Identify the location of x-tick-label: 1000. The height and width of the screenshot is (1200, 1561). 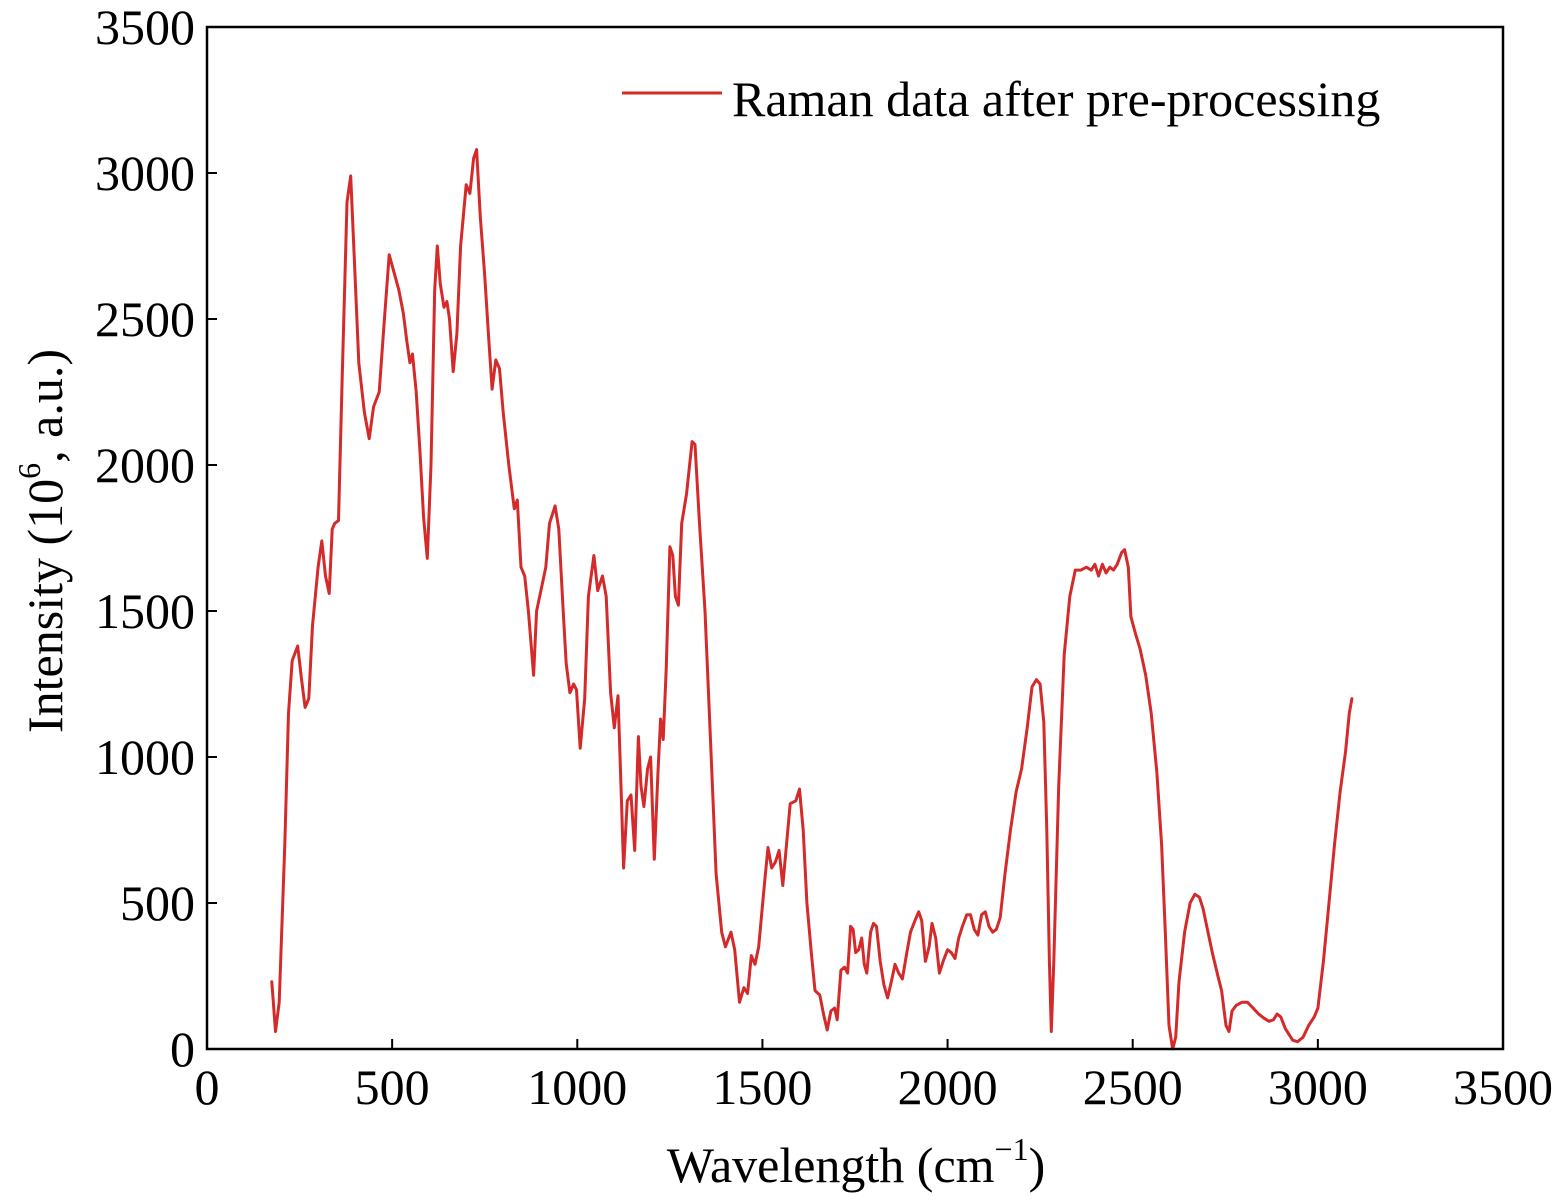
(577, 1087).